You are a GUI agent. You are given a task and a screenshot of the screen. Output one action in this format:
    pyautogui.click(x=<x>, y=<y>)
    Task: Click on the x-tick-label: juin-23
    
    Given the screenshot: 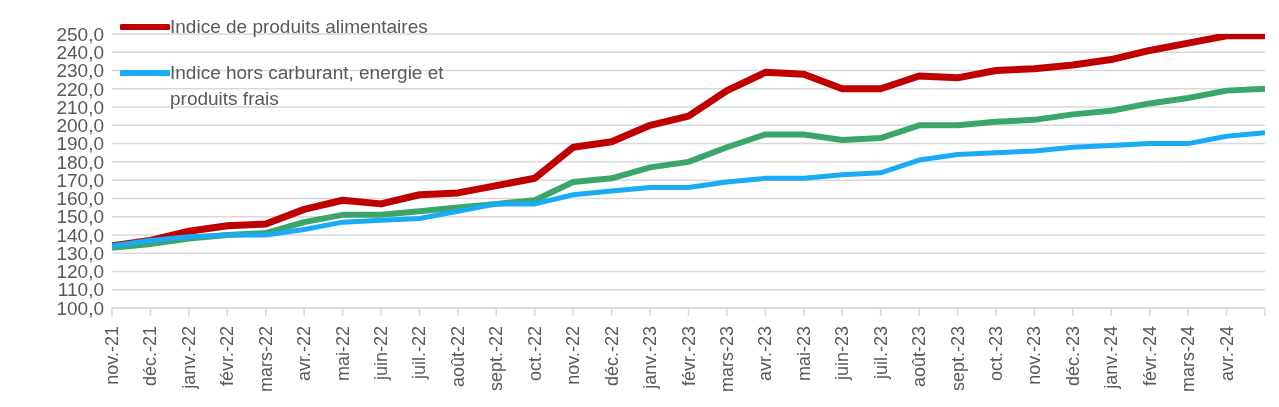 What is the action you would take?
    pyautogui.click(x=842, y=354)
    